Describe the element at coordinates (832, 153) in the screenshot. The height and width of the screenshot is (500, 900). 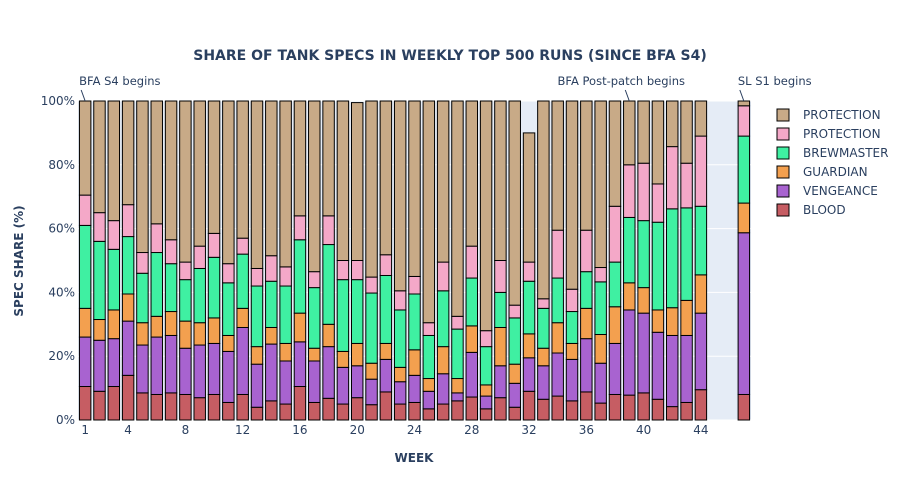
I see `legend-item: BREWMASTER` at that location.